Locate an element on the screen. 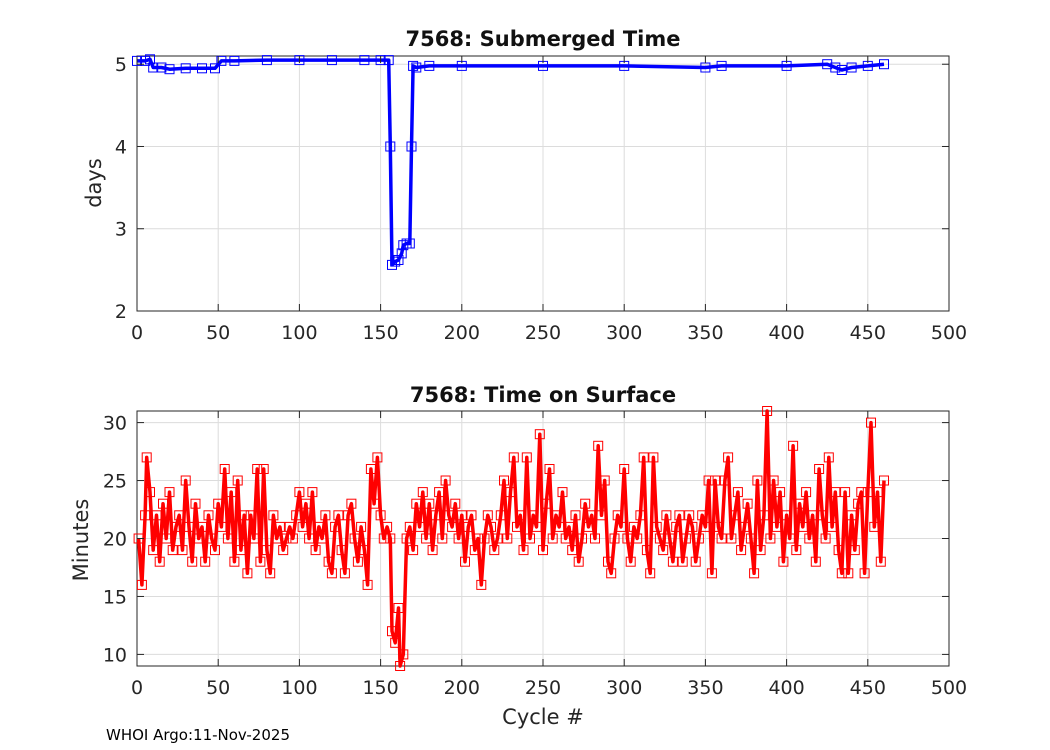 The image size is (1050, 750). x-tick-label: 200 is located at coordinates (462, 688).